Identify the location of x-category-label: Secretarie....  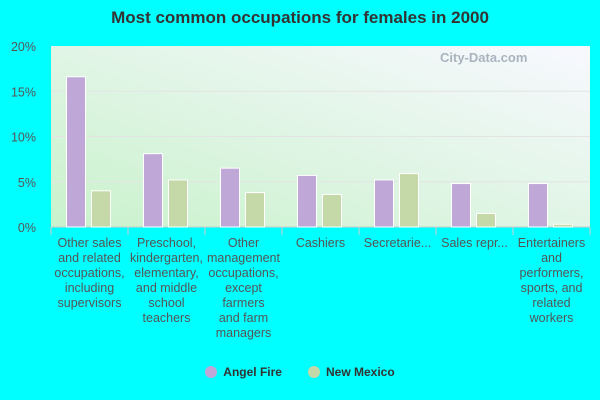
(397, 243).